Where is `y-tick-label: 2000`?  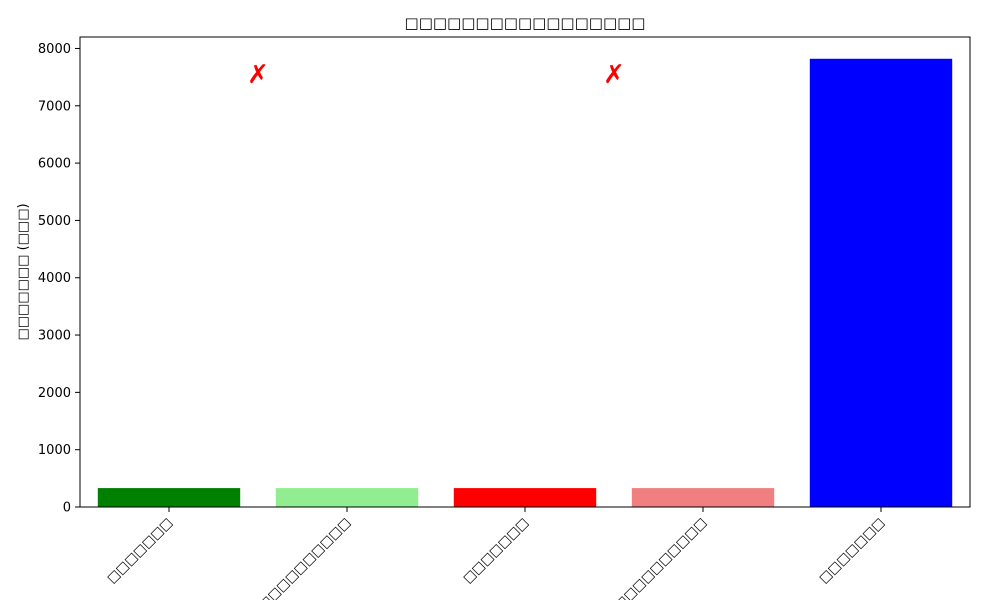 y-tick-label: 2000 is located at coordinates (54, 393).